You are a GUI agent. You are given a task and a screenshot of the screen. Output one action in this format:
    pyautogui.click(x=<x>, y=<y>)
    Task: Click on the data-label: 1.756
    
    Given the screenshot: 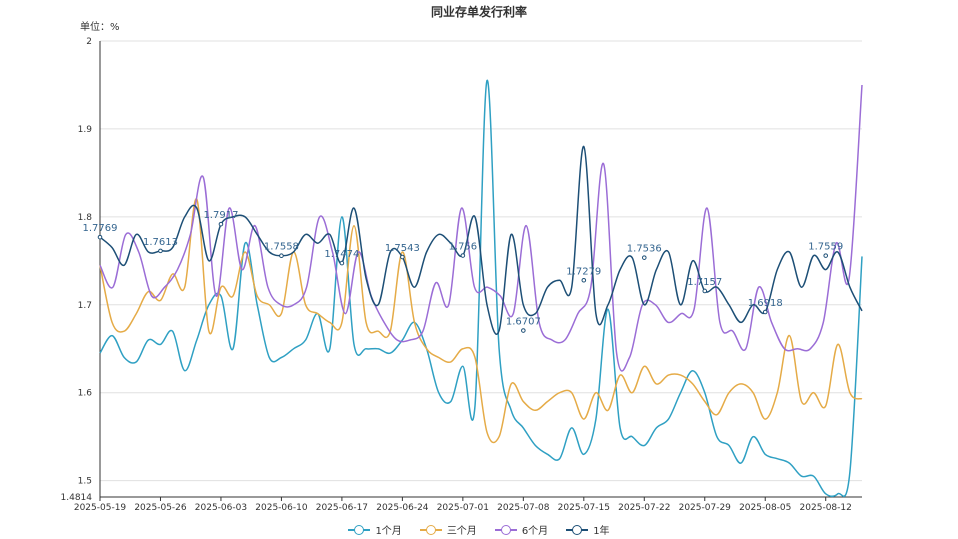 What is the action you would take?
    pyautogui.click(x=463, y=247)
    